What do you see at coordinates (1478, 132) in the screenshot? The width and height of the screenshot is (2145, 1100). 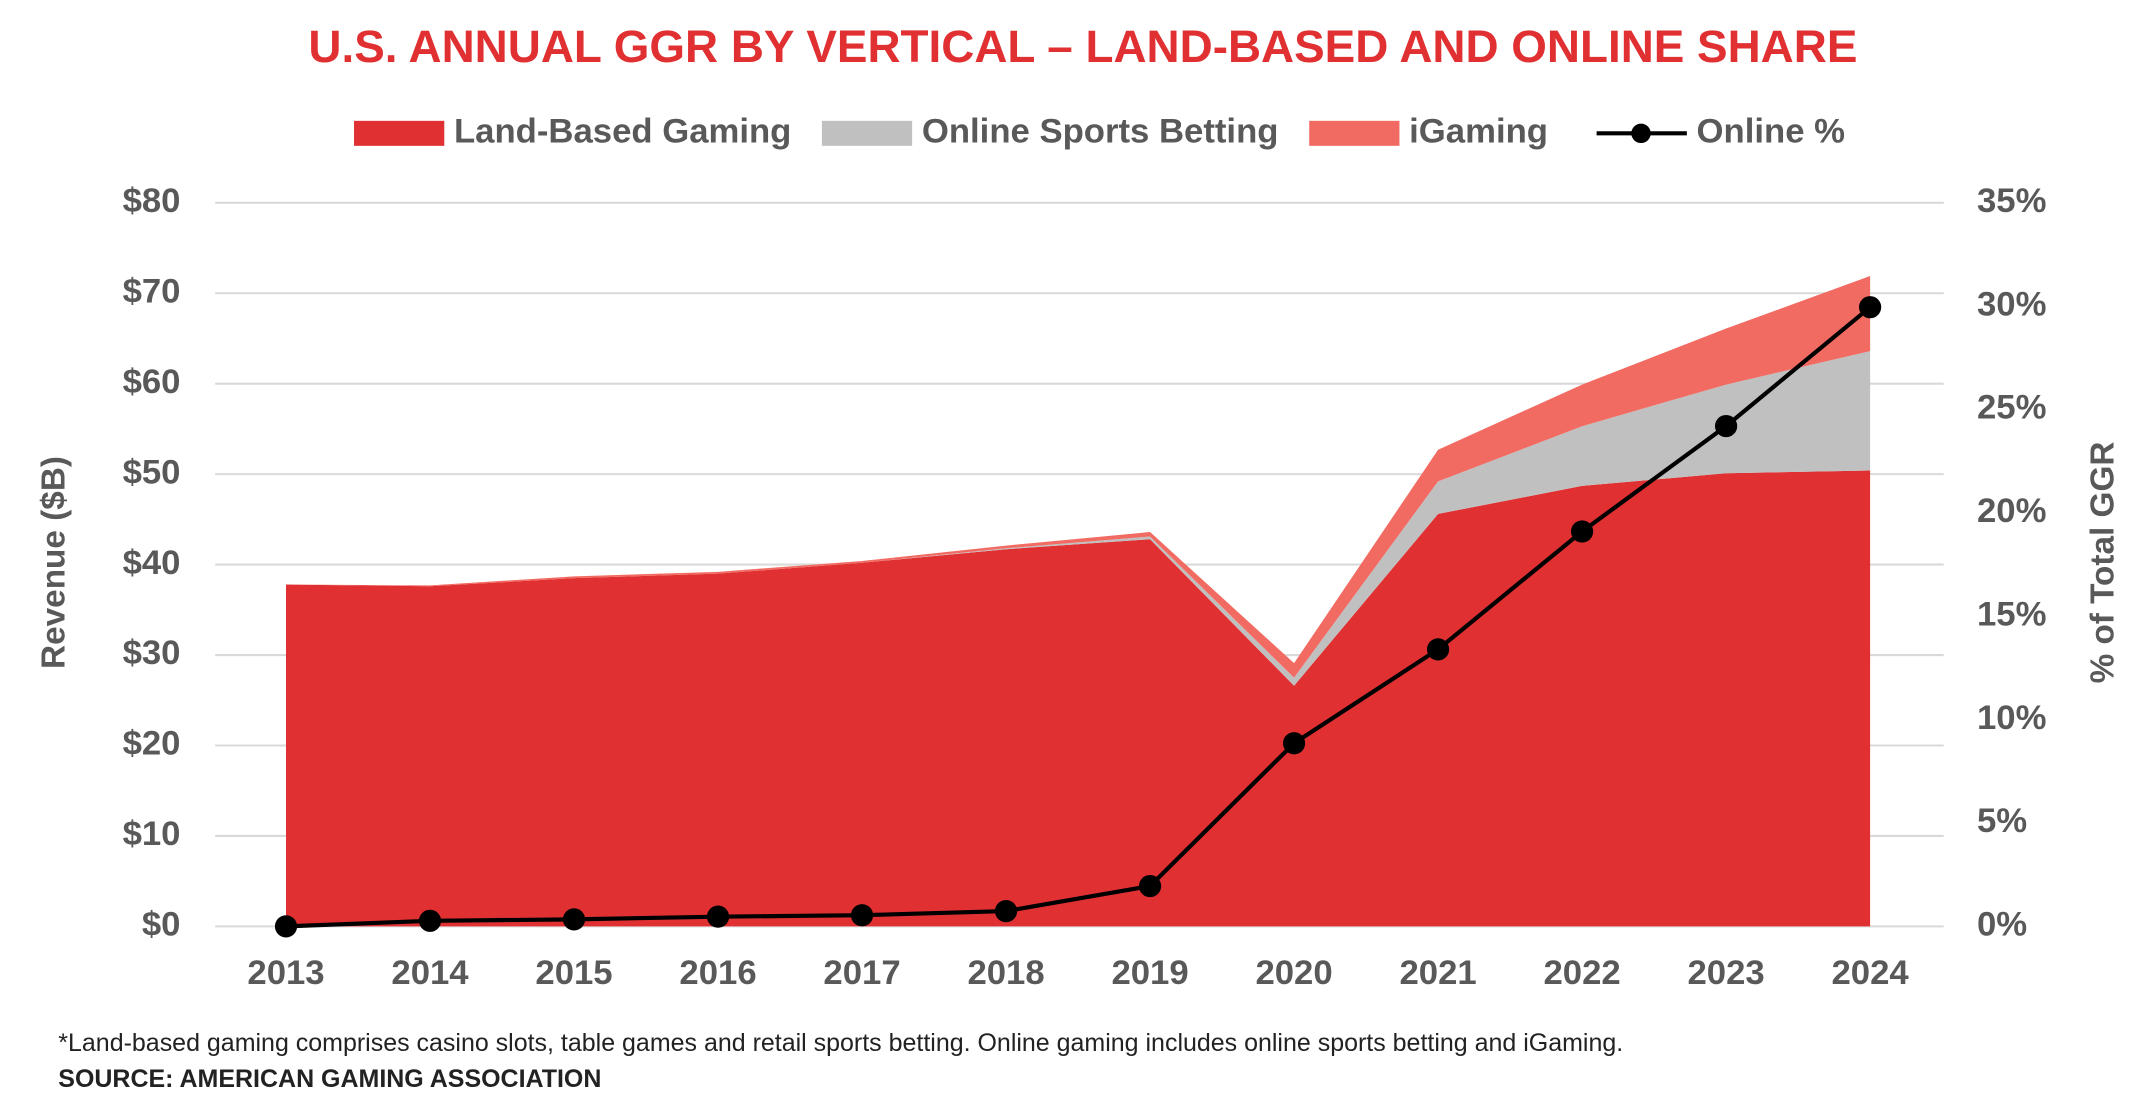 I see `legend-label: iGaming` at bounding box center [1478, 132].